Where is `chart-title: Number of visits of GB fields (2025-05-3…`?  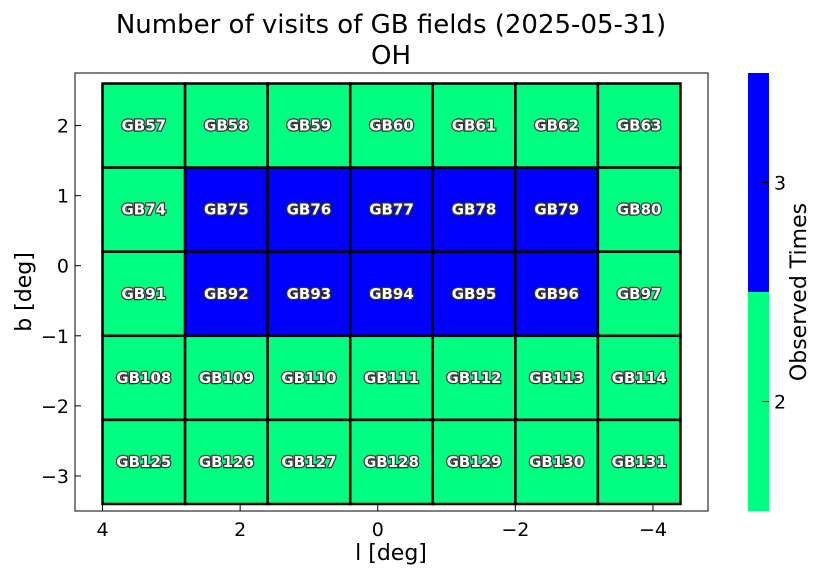
chart-title: Number of visits of GB fields (2025-05-3… is located at coordinates (391, 25).